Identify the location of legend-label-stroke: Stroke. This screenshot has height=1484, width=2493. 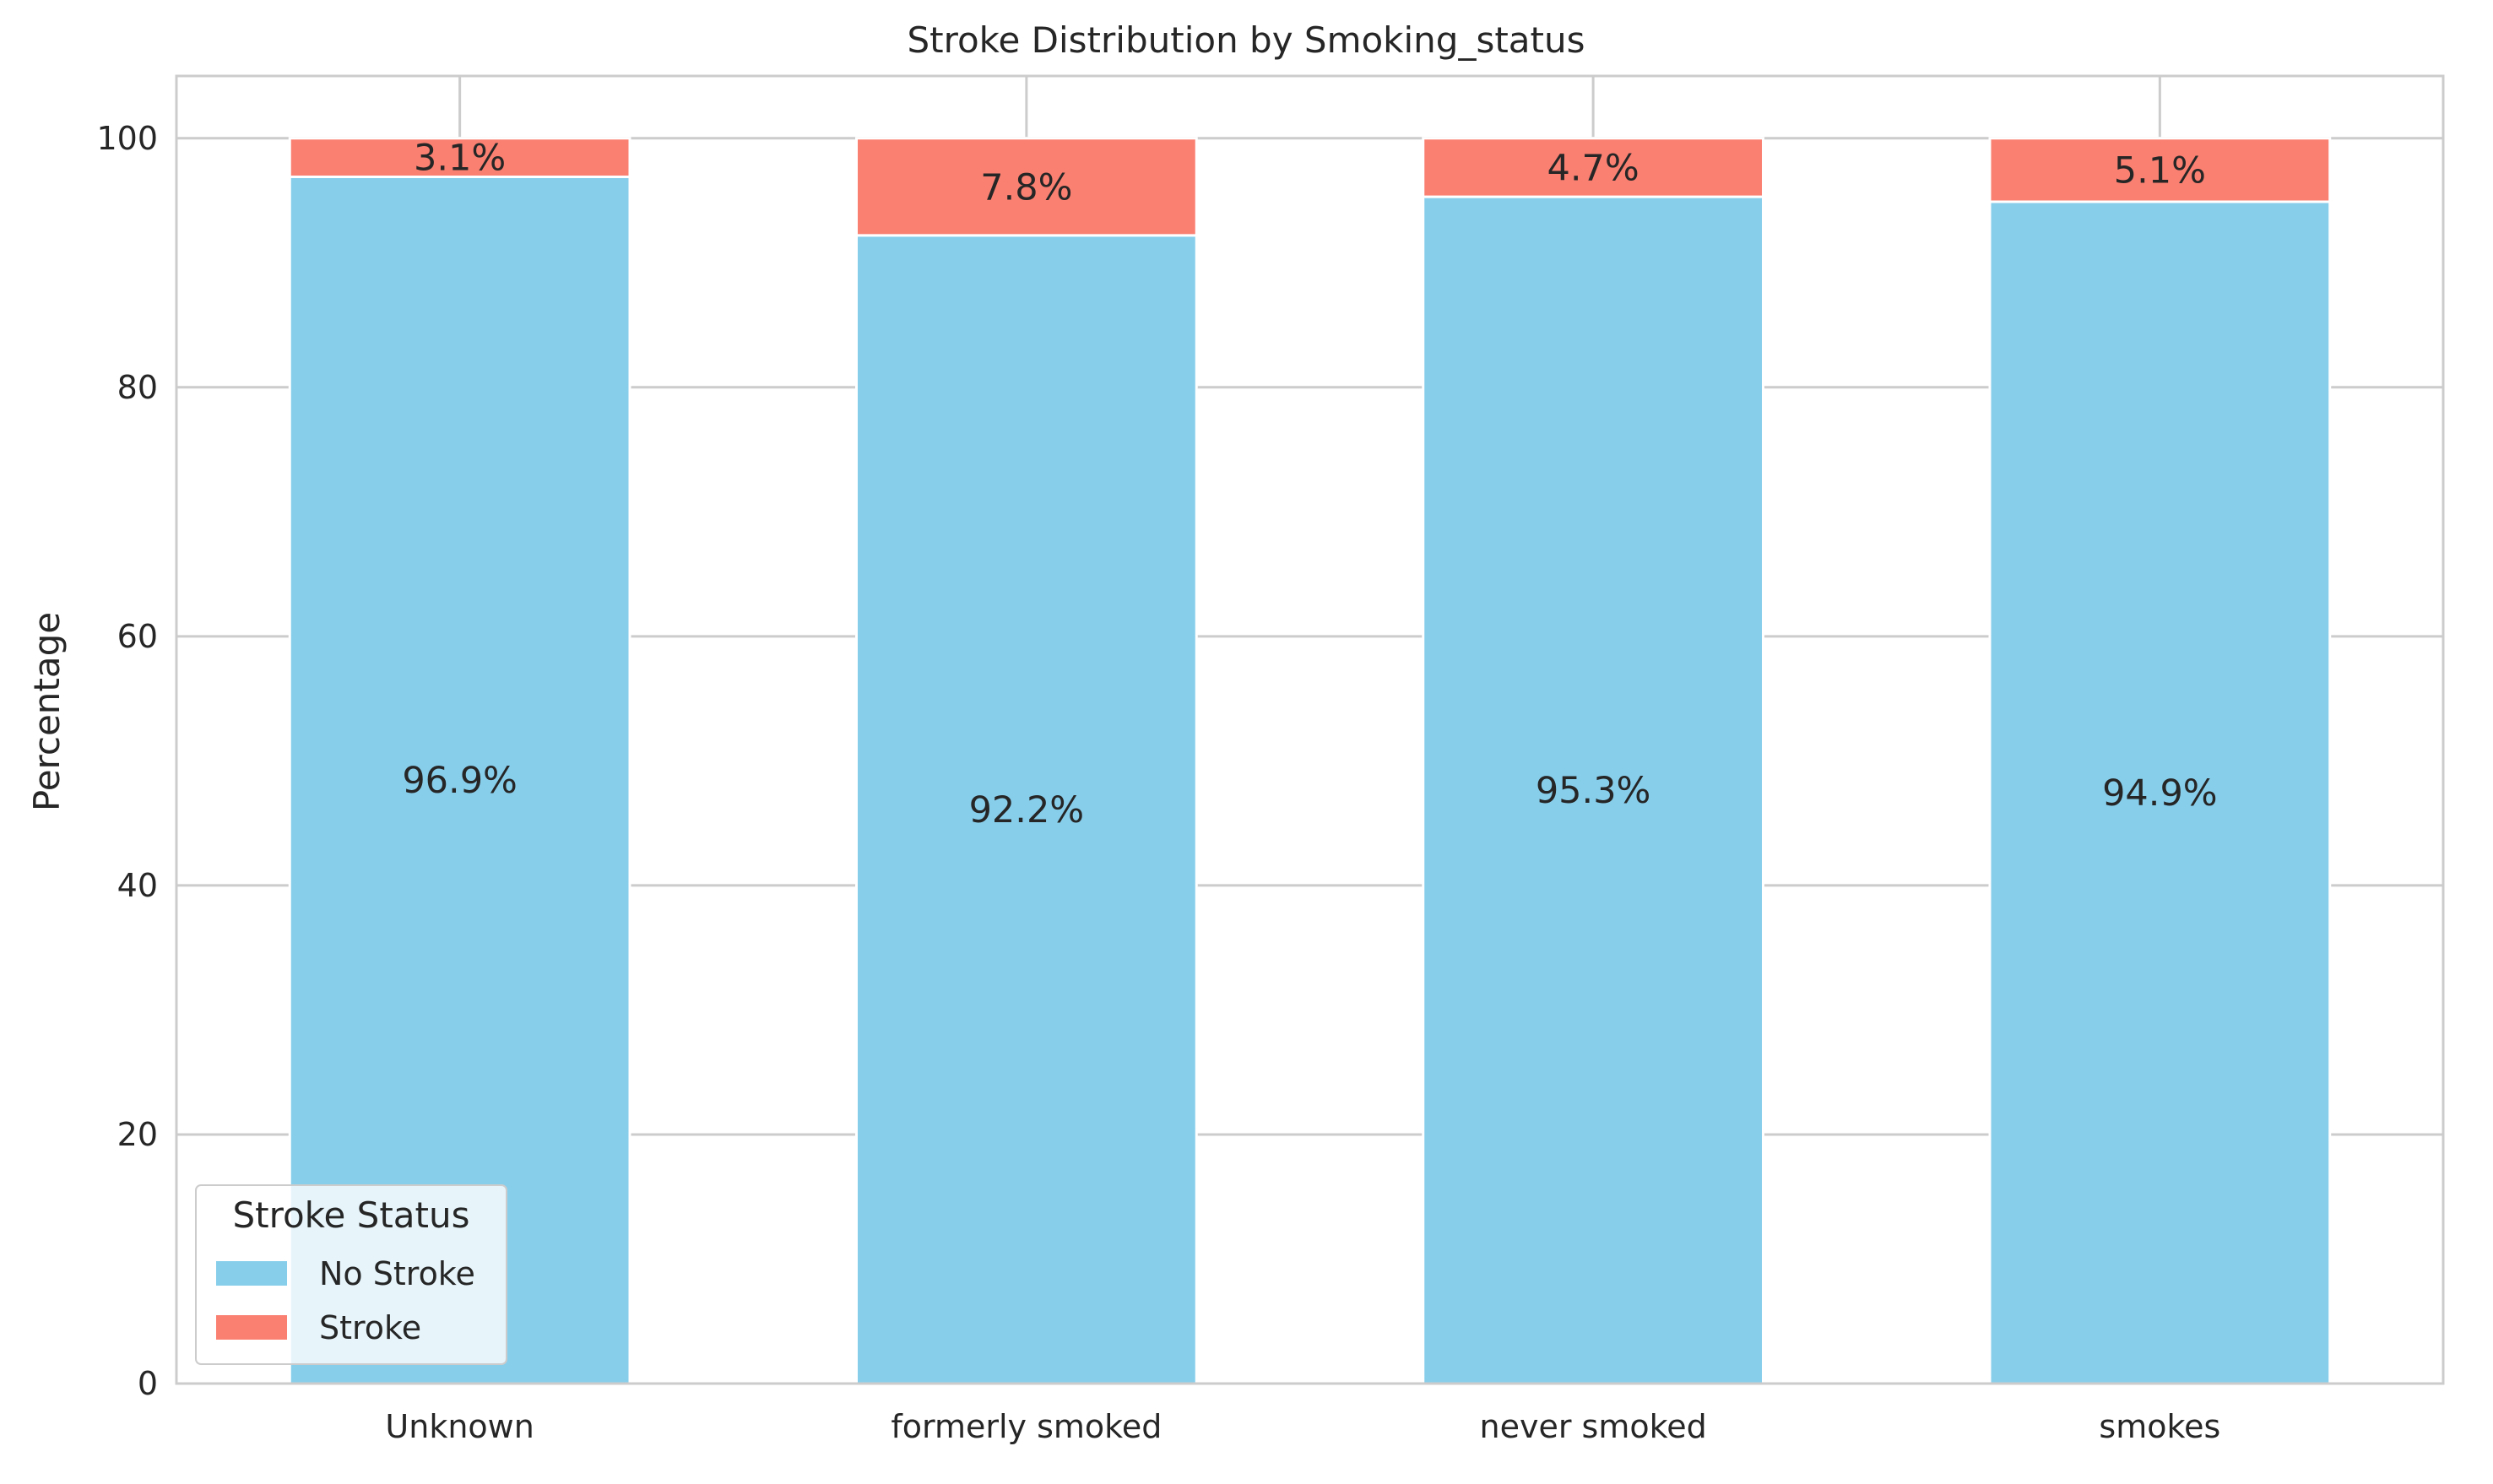
(370, 1327).